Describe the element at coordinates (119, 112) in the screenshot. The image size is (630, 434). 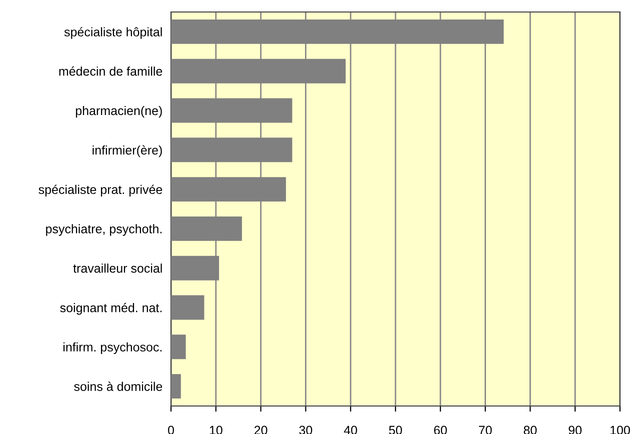
I see `y-tick-label: pharmacien(ne)` at that location.